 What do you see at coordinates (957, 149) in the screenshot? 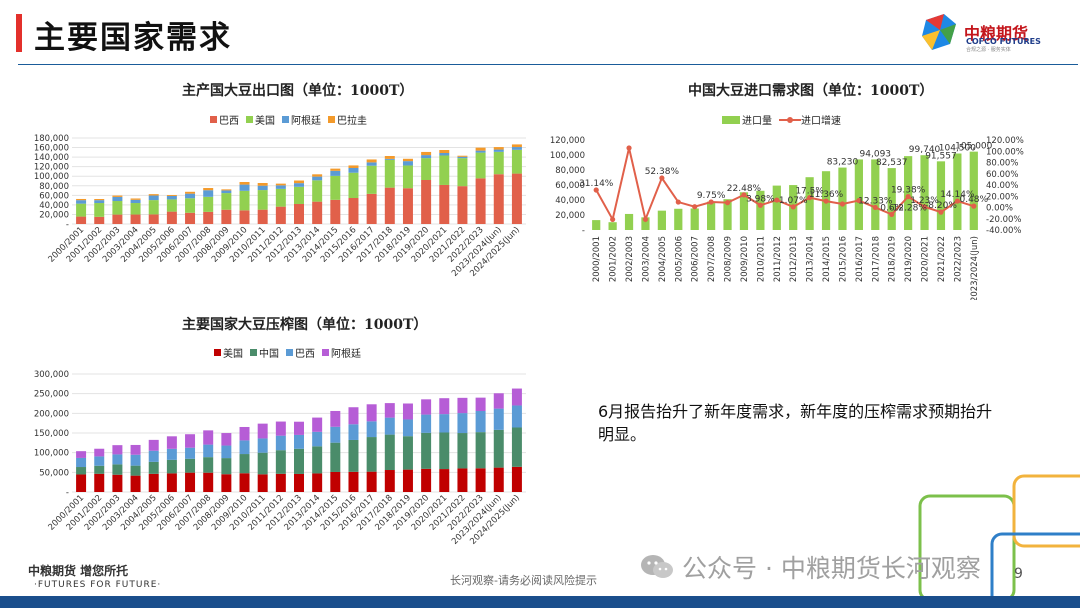
I see `data-label: 104,500` at bounding box center [957, 149].